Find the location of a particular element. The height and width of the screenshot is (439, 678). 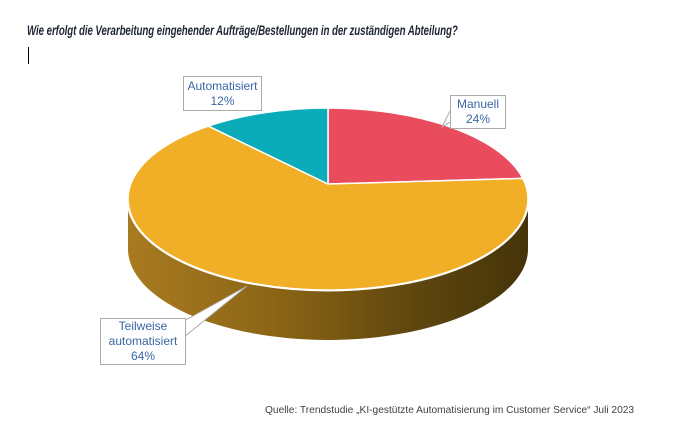

callout-teilweise-label-line2: automatisiert is located at coordinates (143, 341).